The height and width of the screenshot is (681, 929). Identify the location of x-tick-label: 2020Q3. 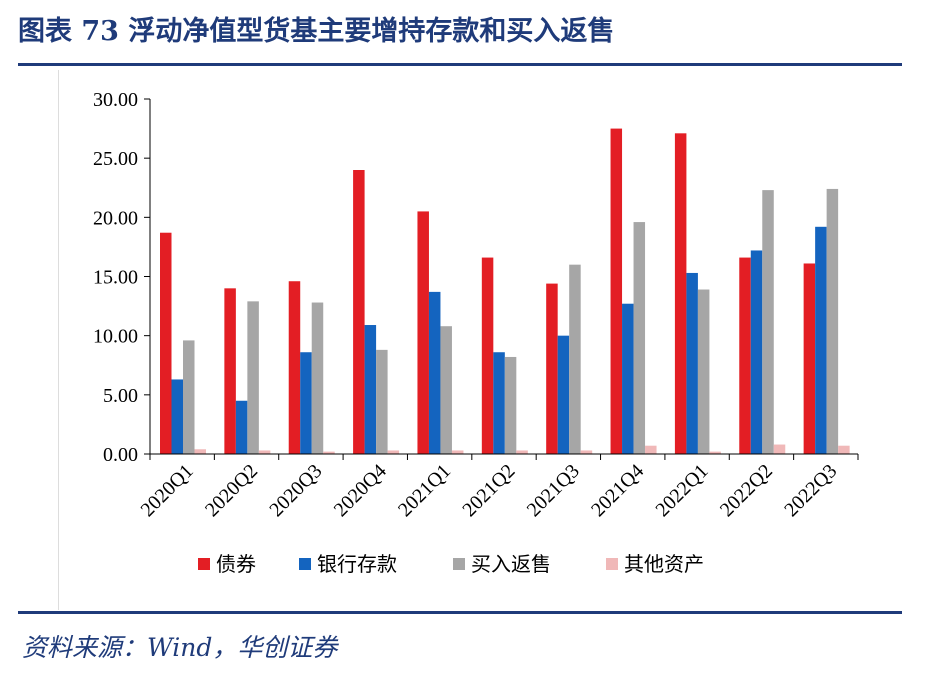
(295, 490).